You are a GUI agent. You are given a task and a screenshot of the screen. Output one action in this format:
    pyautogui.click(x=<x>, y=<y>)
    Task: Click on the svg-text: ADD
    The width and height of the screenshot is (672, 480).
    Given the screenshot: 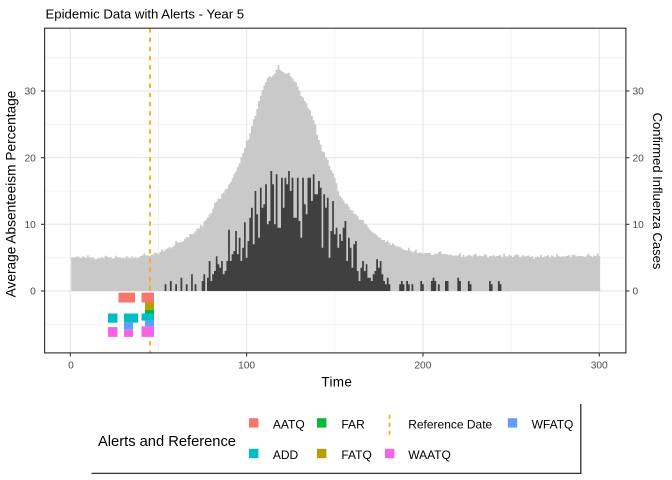 What is the action you would take?
    pyautogui.click(x=286, y=455)
    